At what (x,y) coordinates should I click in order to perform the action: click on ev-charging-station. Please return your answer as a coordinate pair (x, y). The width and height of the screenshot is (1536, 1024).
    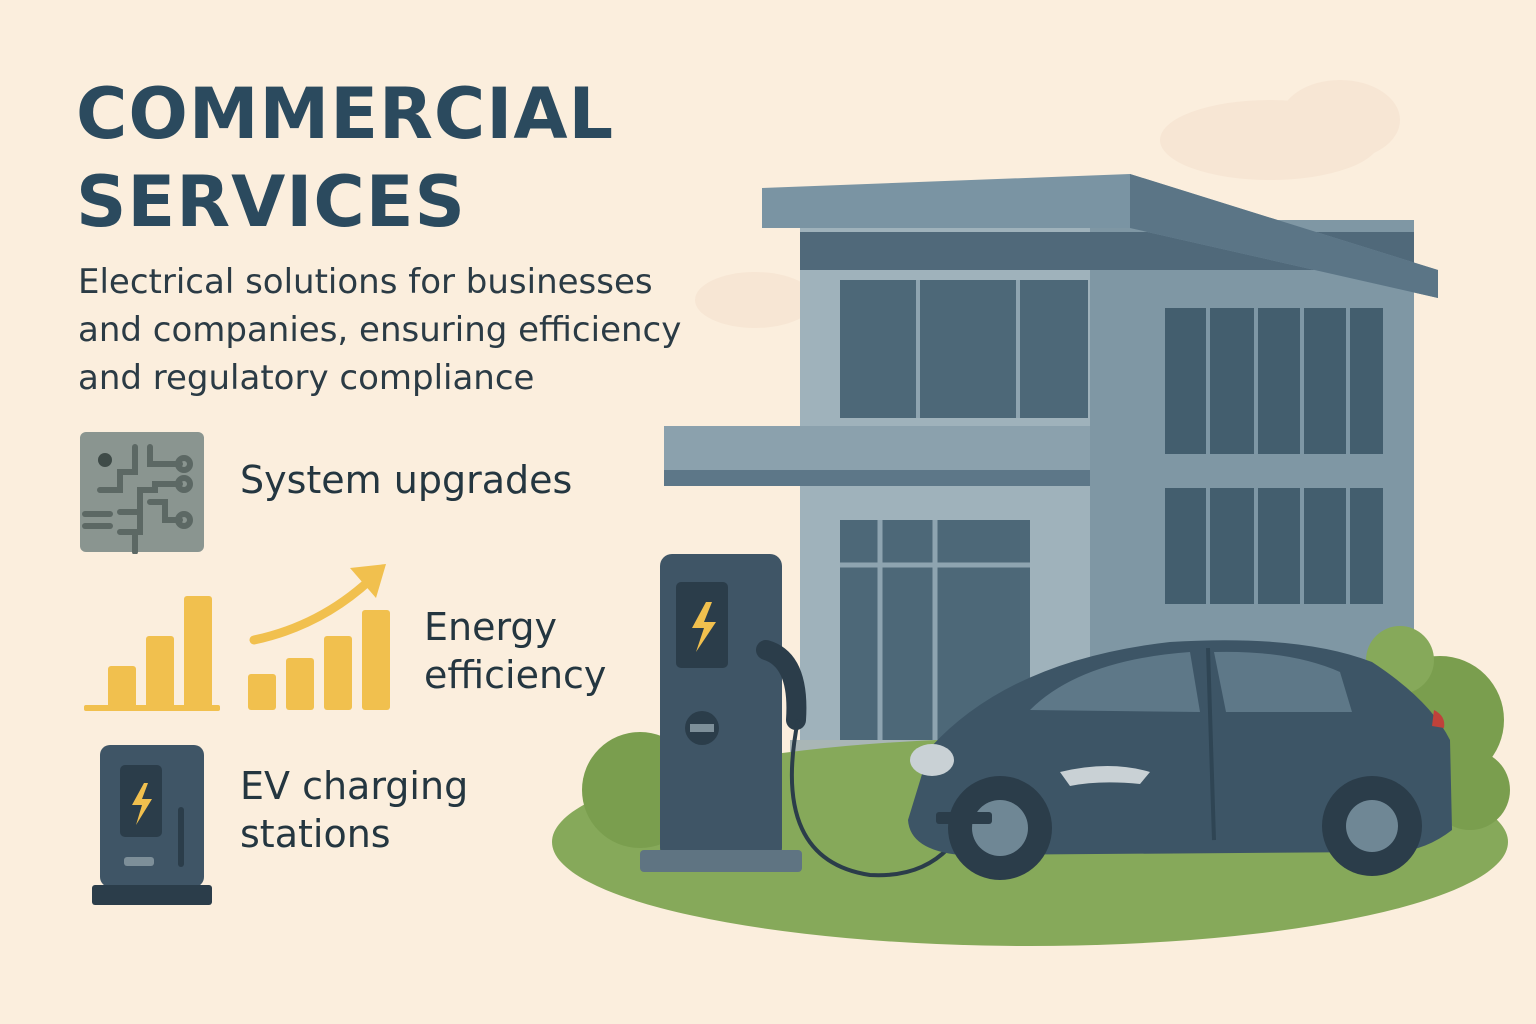
    Looking at the image, I should click on (811, 716).